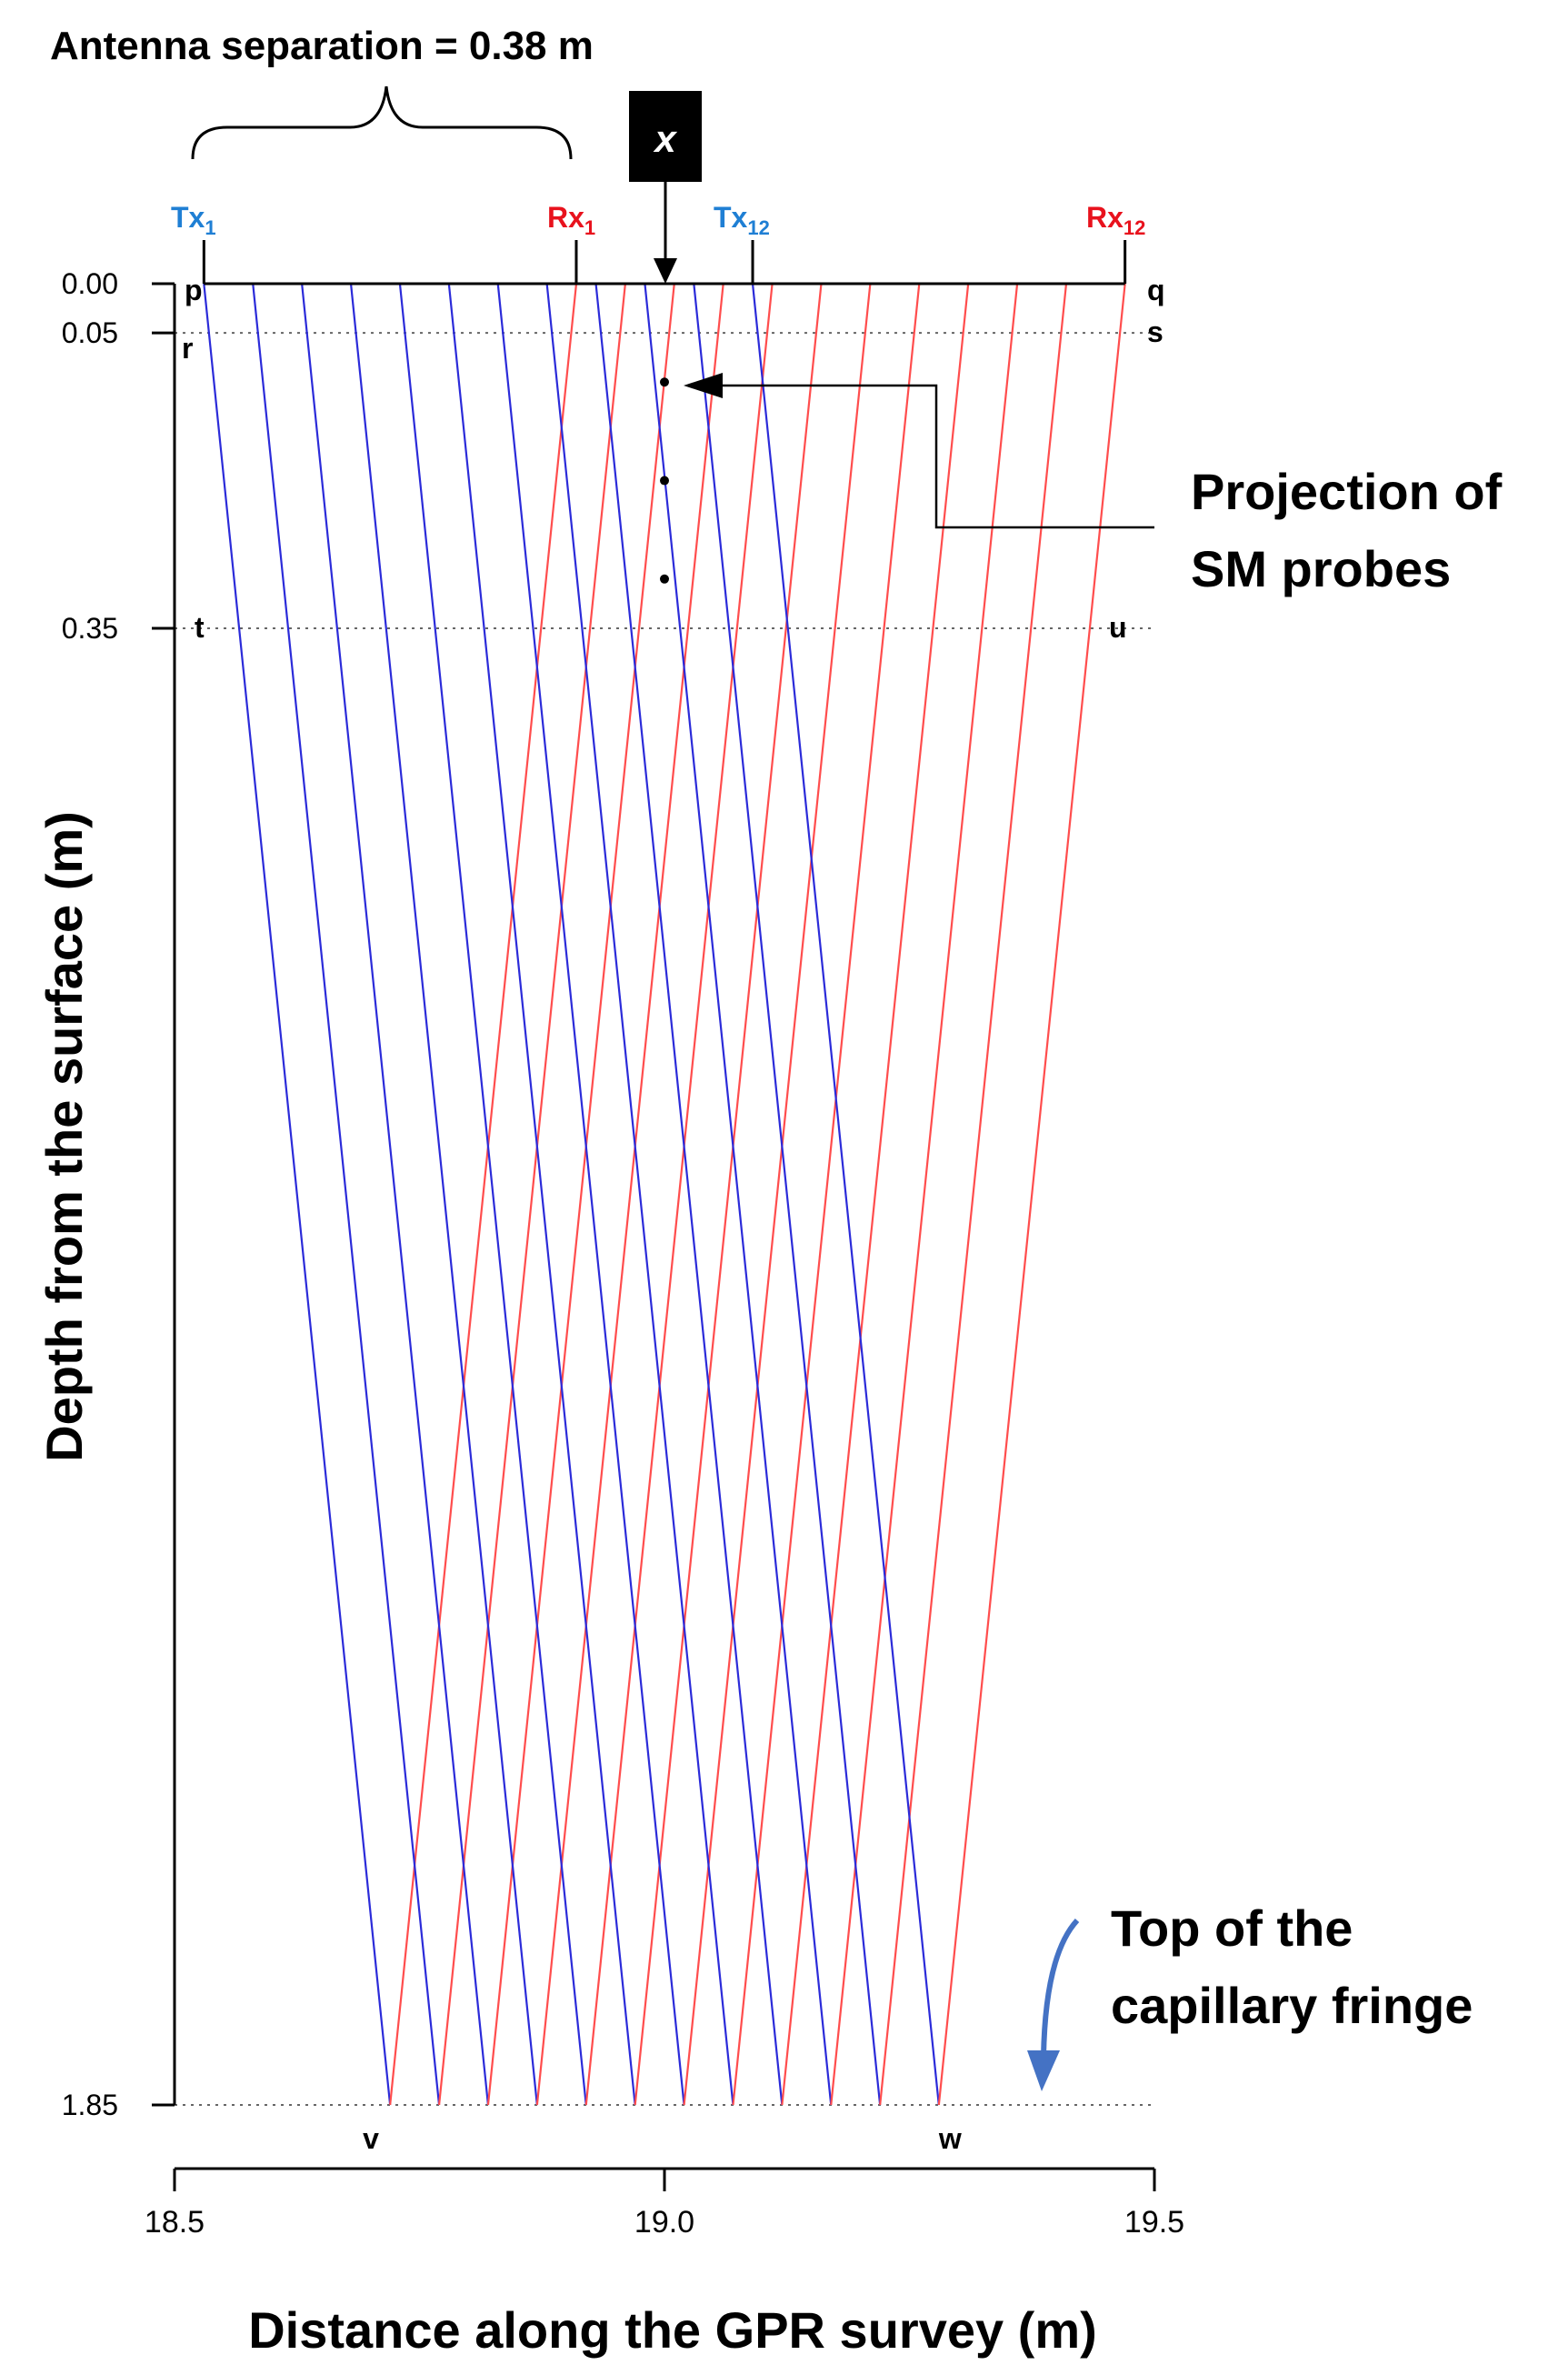  What do you see at coordinates (731, 218) in the screenshot?
I see `tx12-label-base: Tx` at bounding box center [731, 218].